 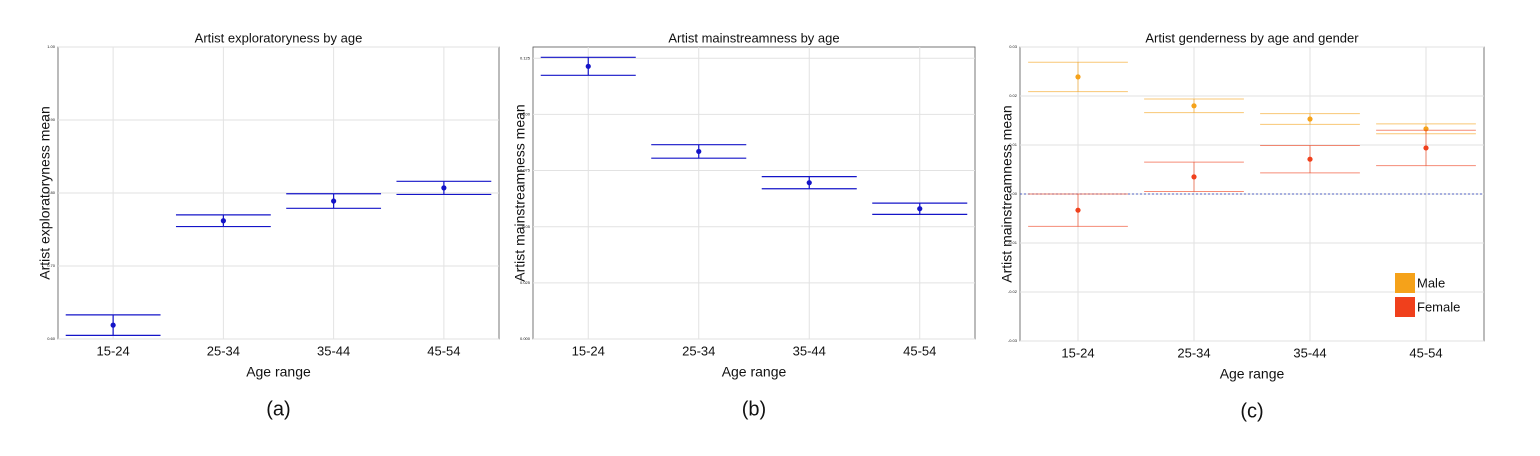 What do you see at coordinates (754, 409) in the screenshot?
I see `caption: (b)` at bounding box center [754, 409].